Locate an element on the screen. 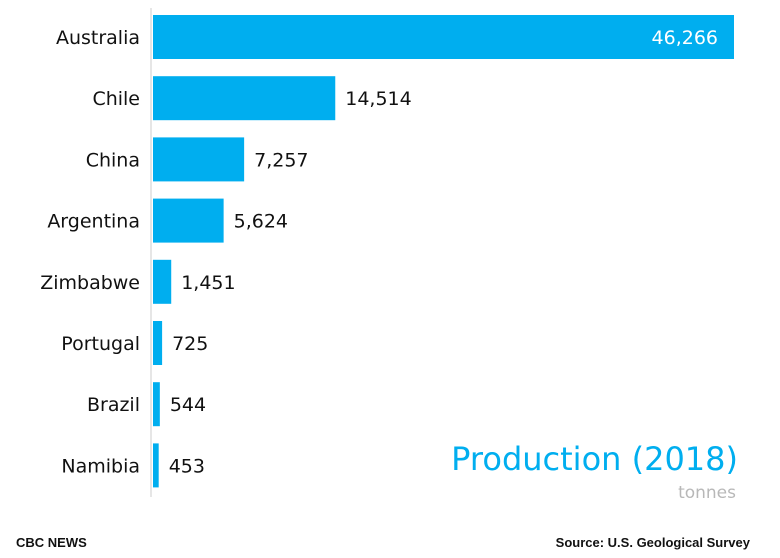 This screenshot has width=780, height=558. category-label-zimbabwe: Zimbabwe is located at coordinates (90, 283).